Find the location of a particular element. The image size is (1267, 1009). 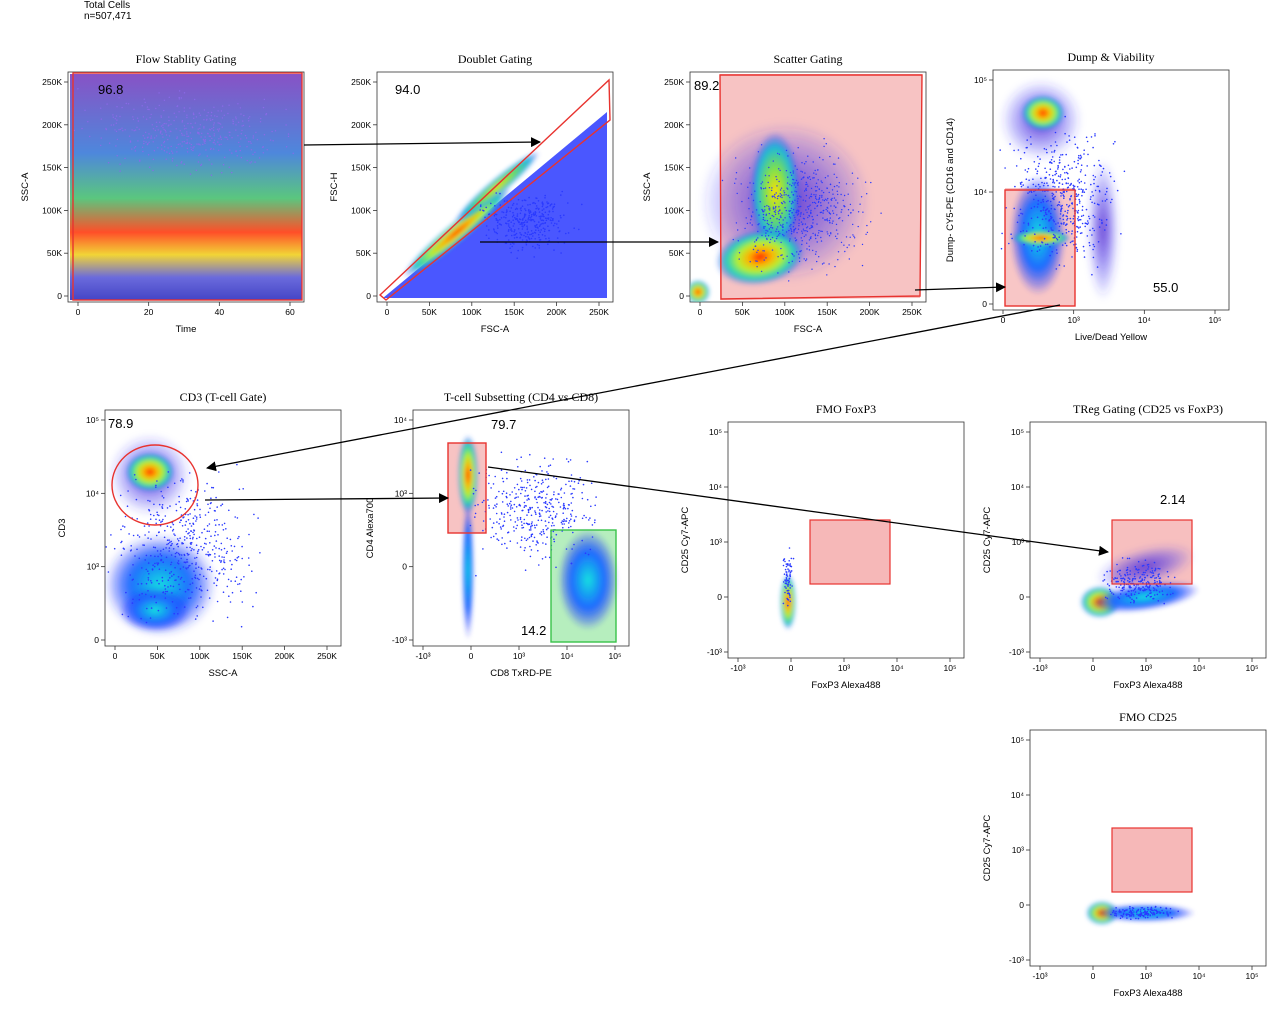

plot-area is located at coordinates (1140, 913).